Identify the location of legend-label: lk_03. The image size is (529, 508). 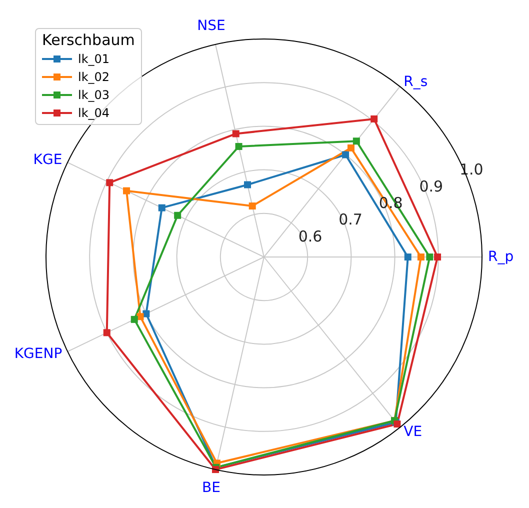
(94, 95).